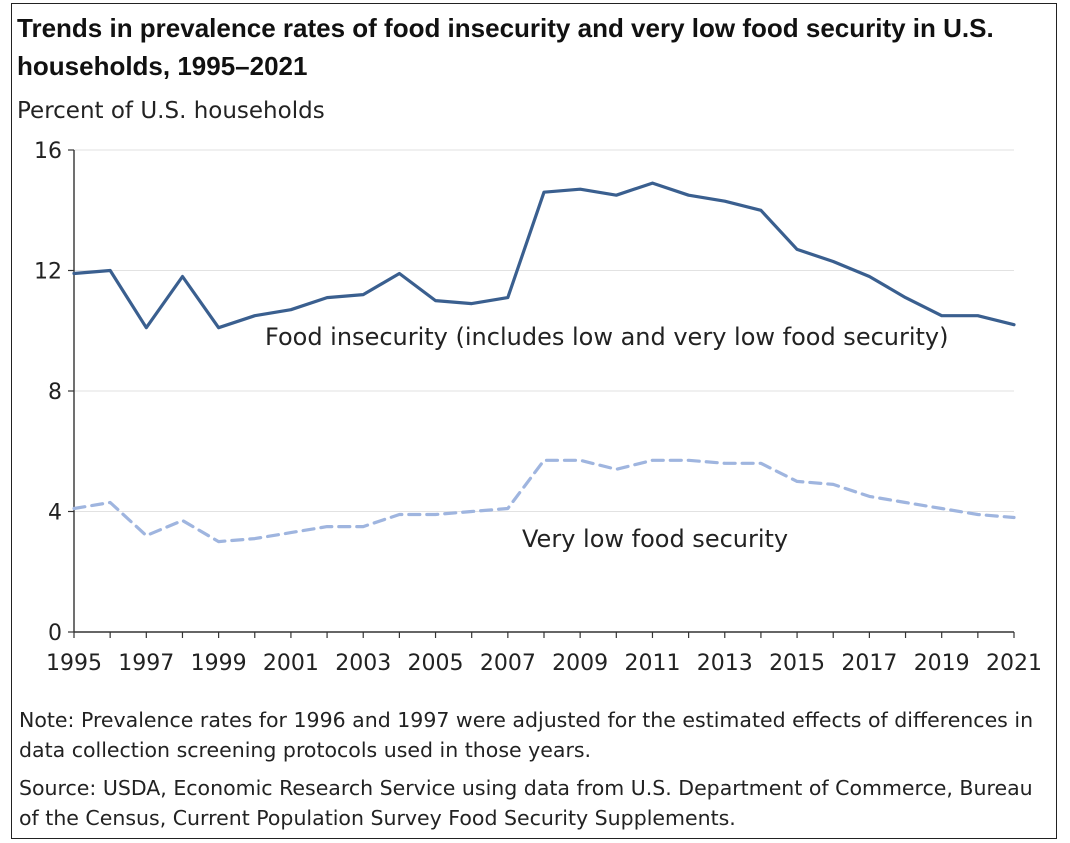 The height and width of the screenshot is (843, 1070). I want to click on x-tick-label-2001: 2001, so click(291, 663).